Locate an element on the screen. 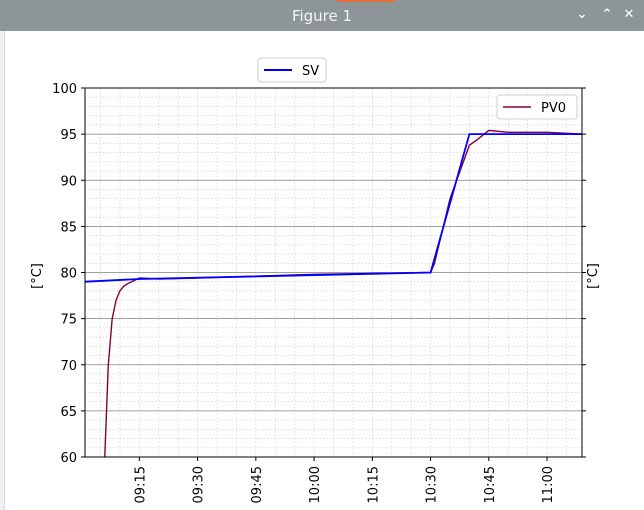 This screenshot has height=510, width=644. x-tick-label: 09:45 is located at coordinates (257, 484).